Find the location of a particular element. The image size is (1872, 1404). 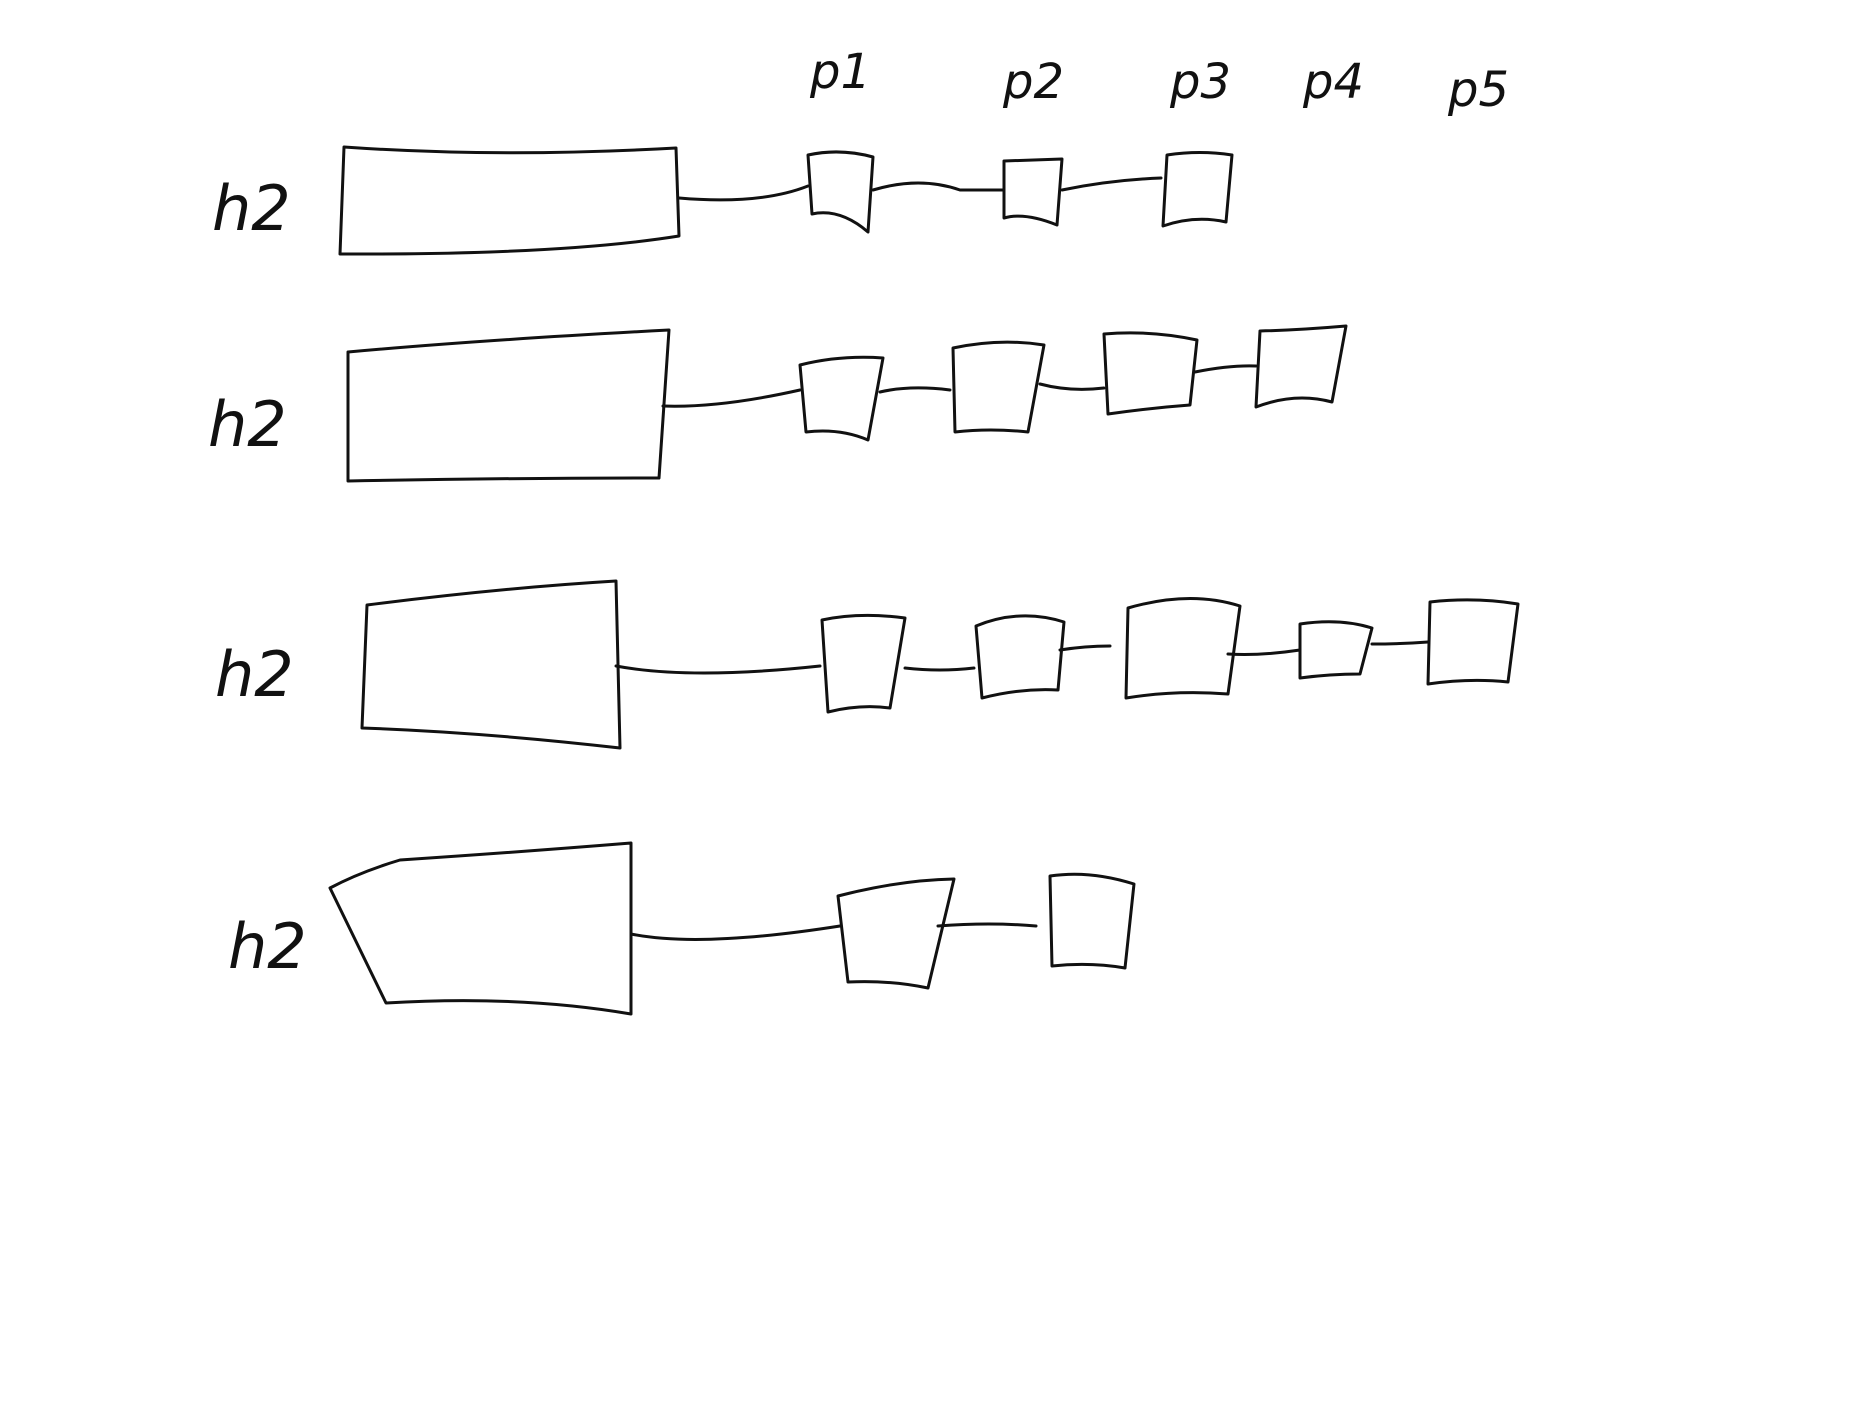

row-3-header-box is located at coordinates (491, 664).